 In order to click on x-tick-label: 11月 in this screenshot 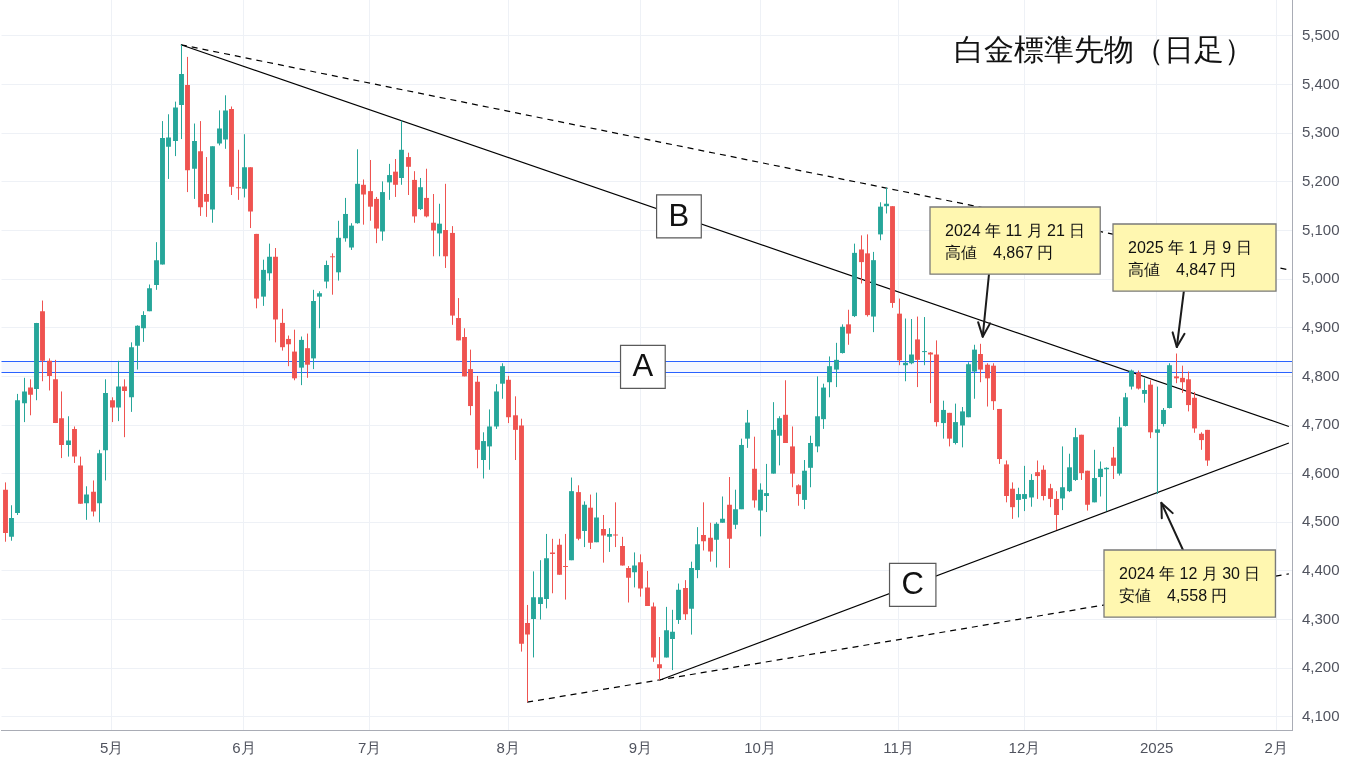, I will do `click(898, 747)`.